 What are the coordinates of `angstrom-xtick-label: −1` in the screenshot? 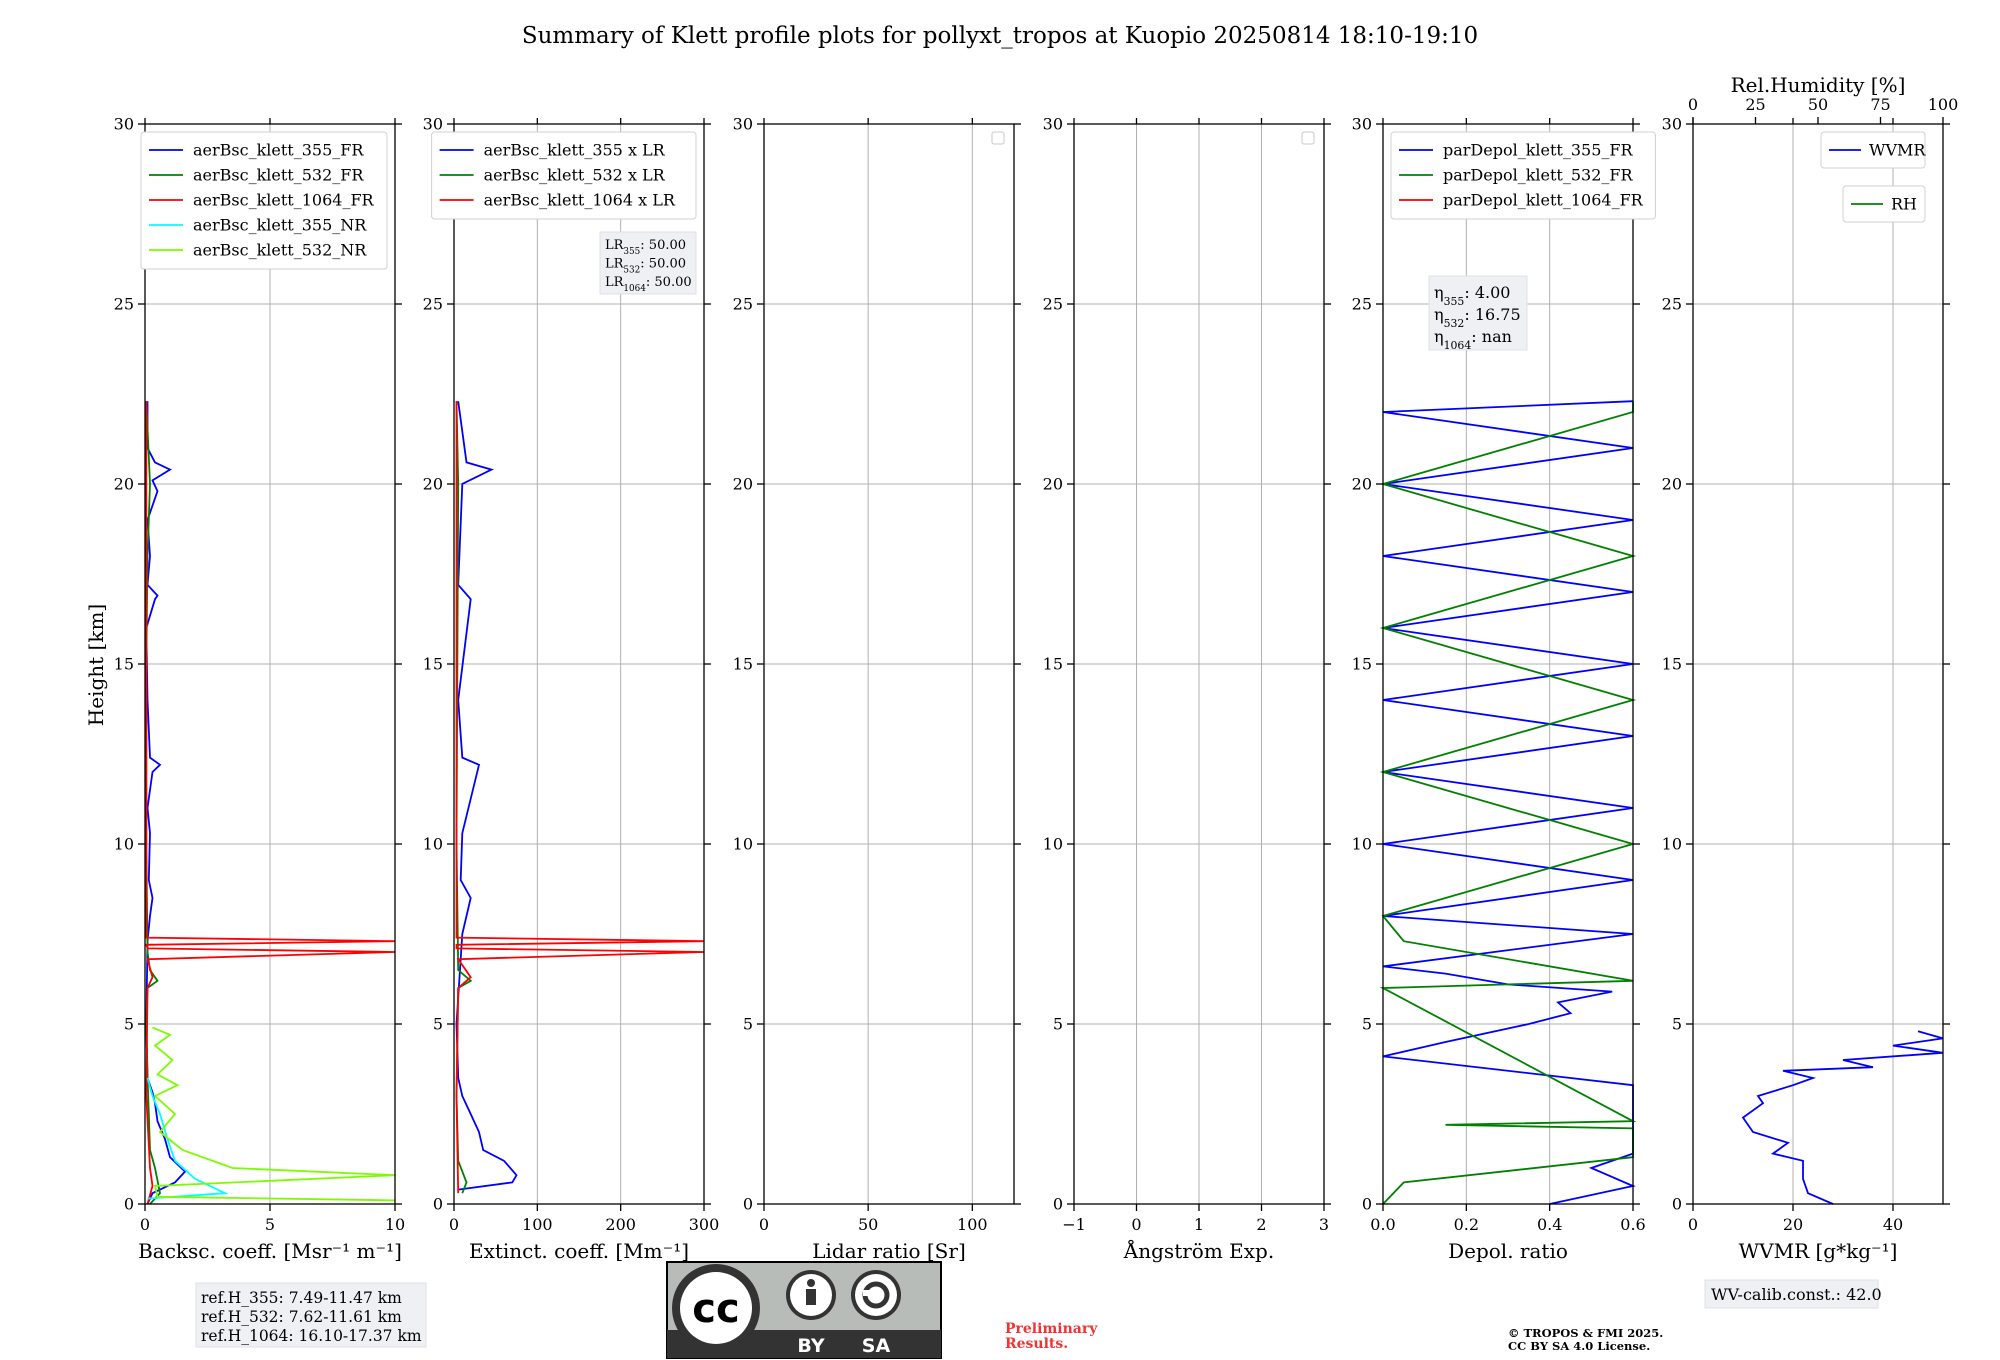 It's located at (1074, 1224).